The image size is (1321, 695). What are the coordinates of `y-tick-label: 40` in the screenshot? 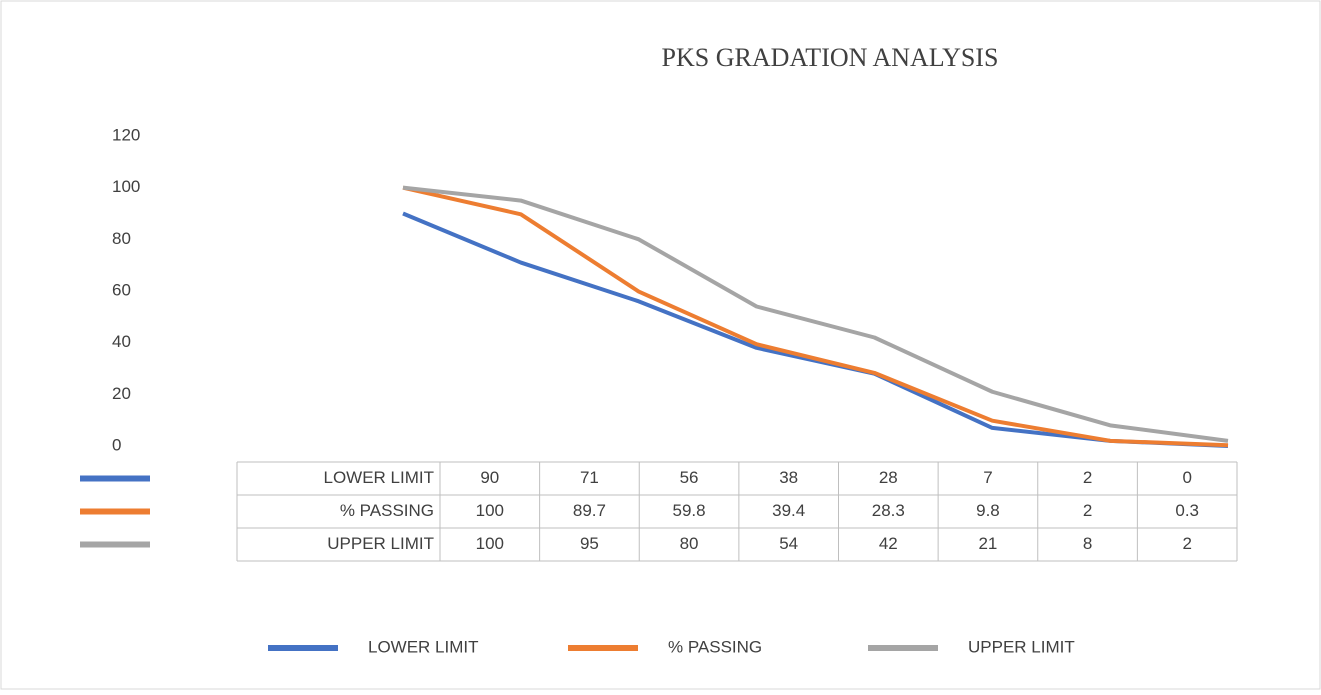 It's located at (121, 341).